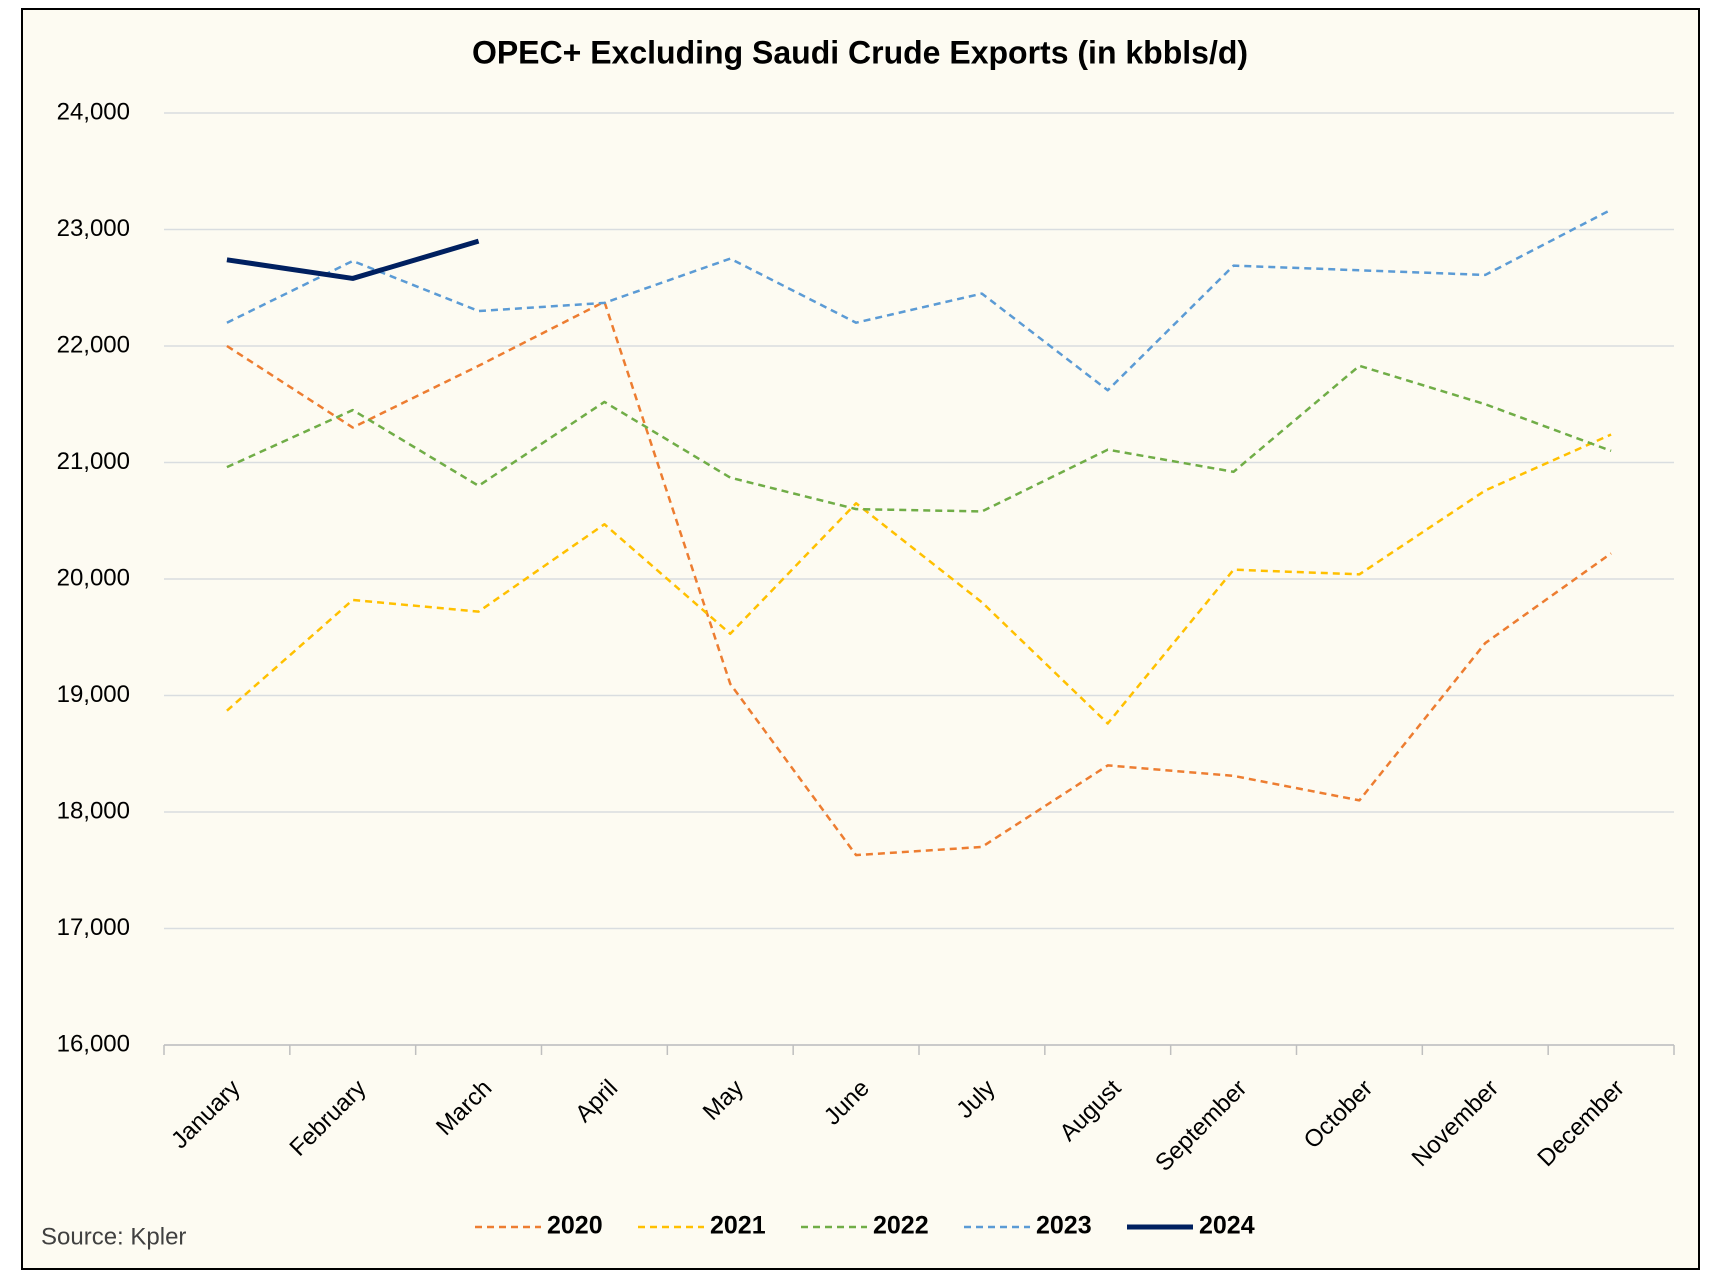 Image resolution: width=1714 pixels, height=1280 pixels. I want to click on y-tick-label: 19,000, so click(93, 694).